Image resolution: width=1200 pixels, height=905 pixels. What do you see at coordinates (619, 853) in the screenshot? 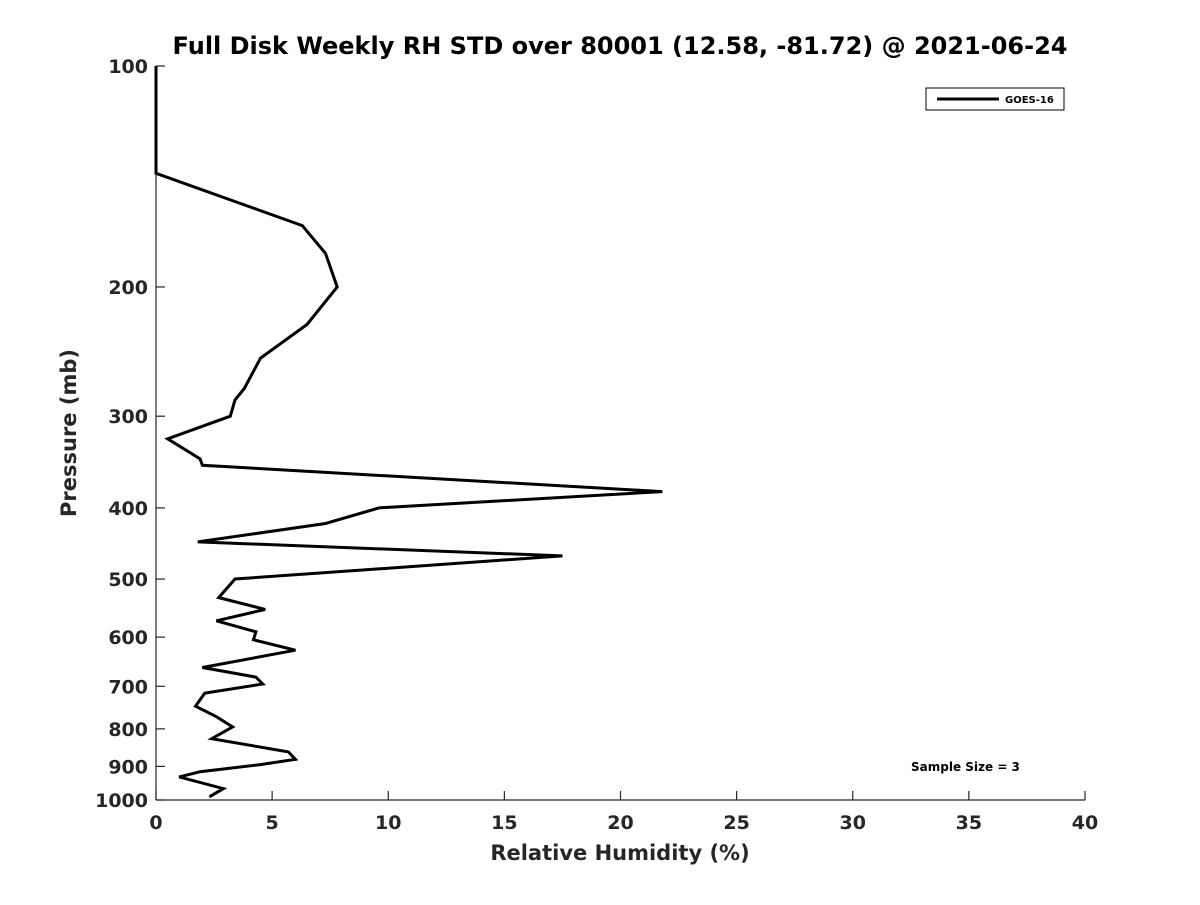
I see `x-axis-label: Relative Humidity (%)` at bounding box center [619, 853].